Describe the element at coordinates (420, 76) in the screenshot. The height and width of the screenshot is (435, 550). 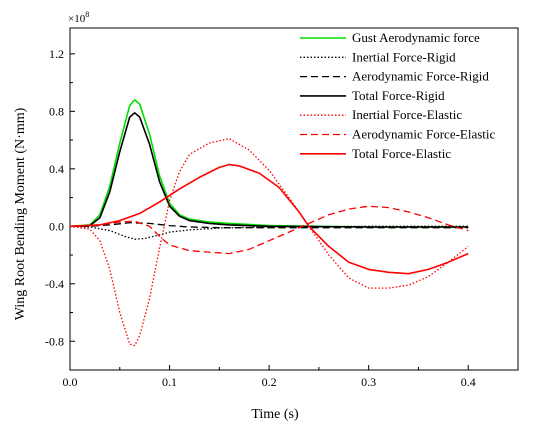
I see `legend-label: Aerodynamic Force-Rigid` at that location.